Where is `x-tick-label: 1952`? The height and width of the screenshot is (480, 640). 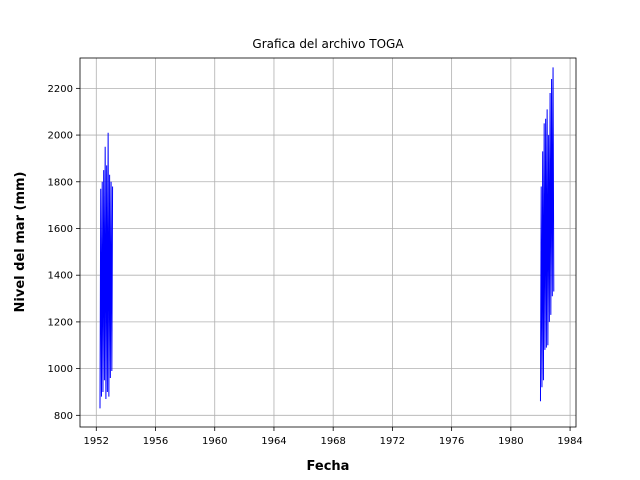 x-tick-label: 1952 is located at coordinates (96, 441).